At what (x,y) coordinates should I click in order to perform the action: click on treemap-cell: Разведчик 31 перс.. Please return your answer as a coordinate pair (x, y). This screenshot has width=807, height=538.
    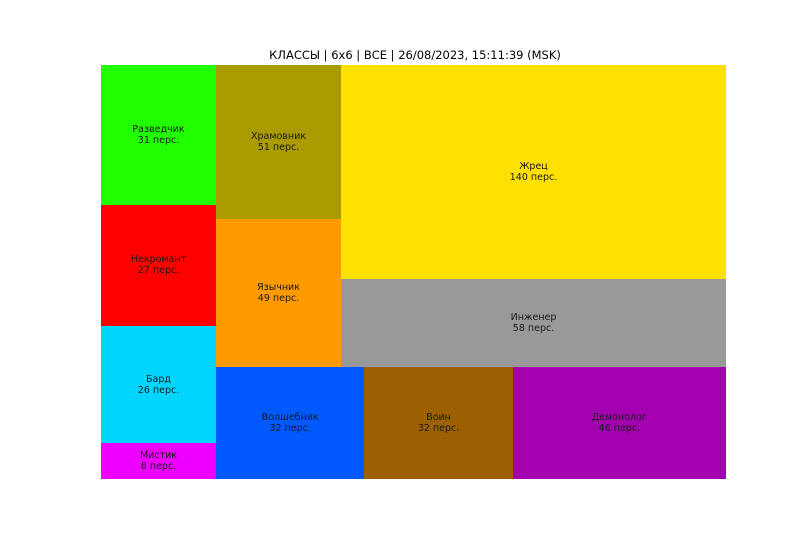
    Looking at the image, I should click on (158, 135).